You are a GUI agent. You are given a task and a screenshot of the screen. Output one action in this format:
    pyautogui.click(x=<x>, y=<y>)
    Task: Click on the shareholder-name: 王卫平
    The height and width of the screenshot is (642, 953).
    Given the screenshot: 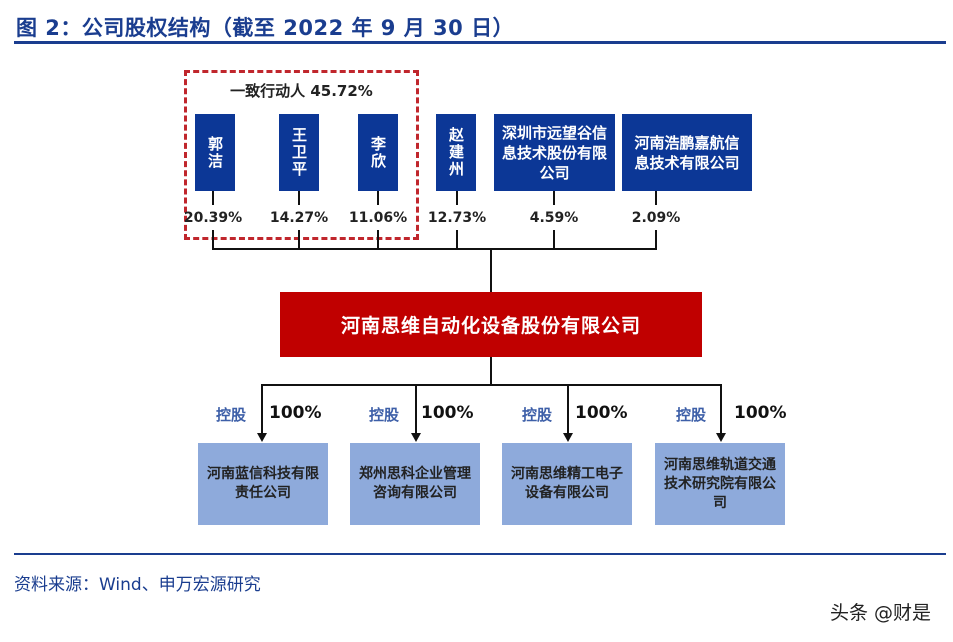 What is the action you would take?
    pyautogui.click(x=299, y=152)
    